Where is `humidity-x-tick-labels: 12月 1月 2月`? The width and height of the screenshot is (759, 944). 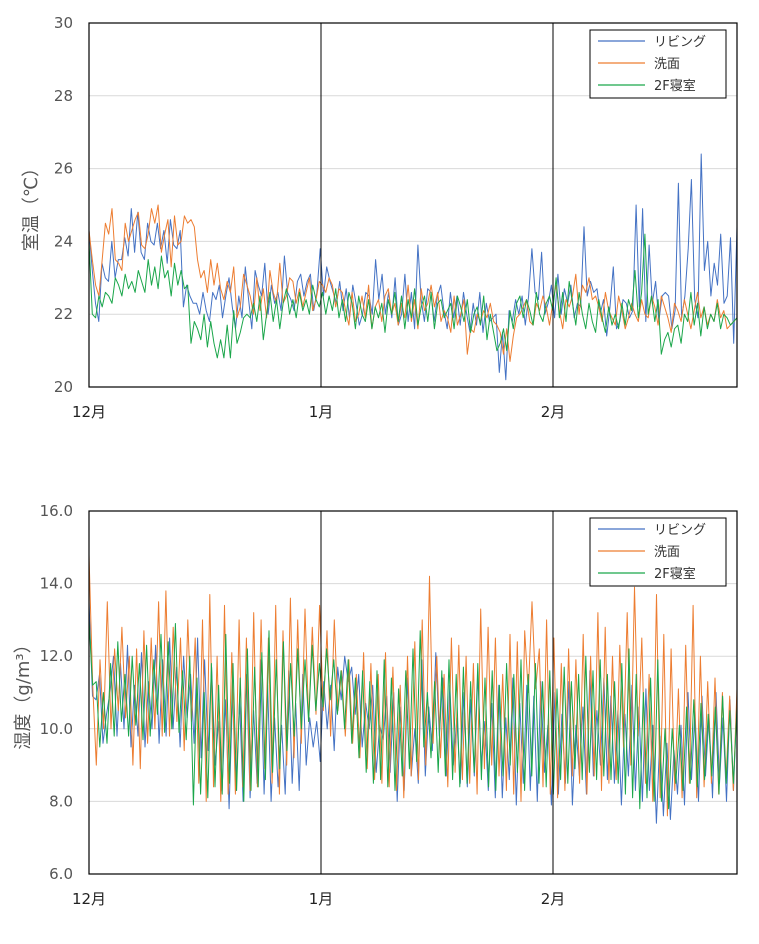 humidity-x-tick-labels: 12月 1月 2月 is located at coordinates (318, 899).